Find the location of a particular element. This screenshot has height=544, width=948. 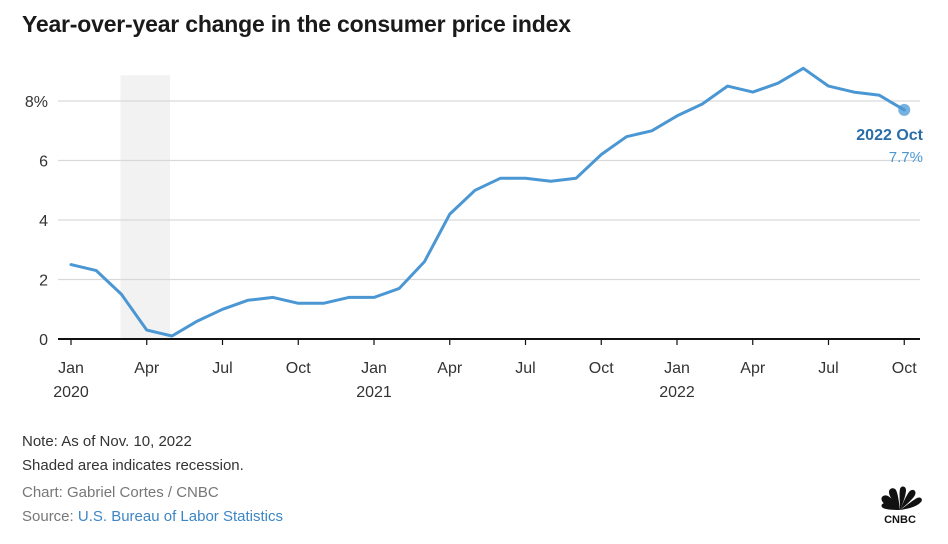

chart-source: Source: U.S. Bureau of Labor Statistics is located at coordinates (152, 516).